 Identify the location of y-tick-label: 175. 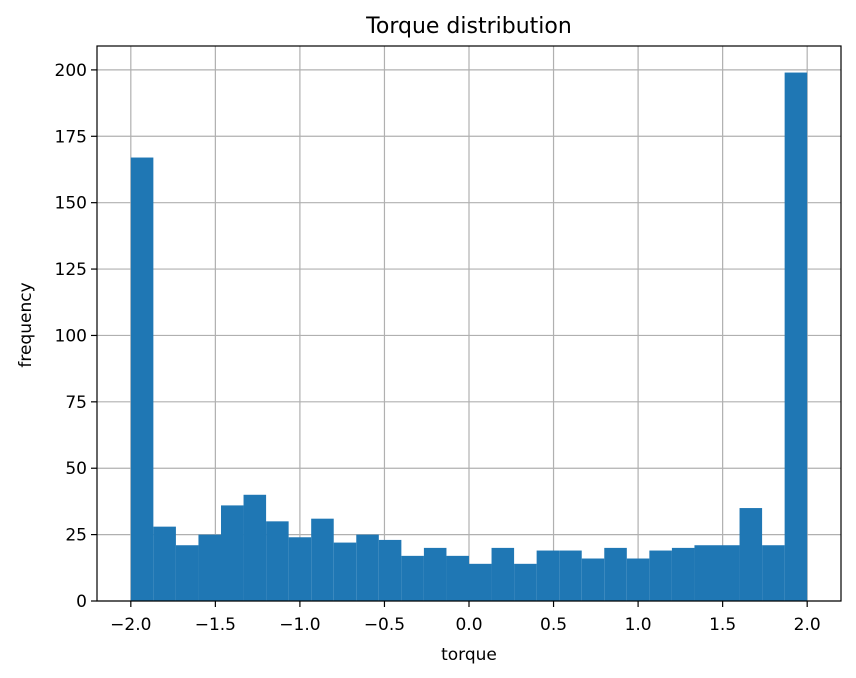
(71, 137).